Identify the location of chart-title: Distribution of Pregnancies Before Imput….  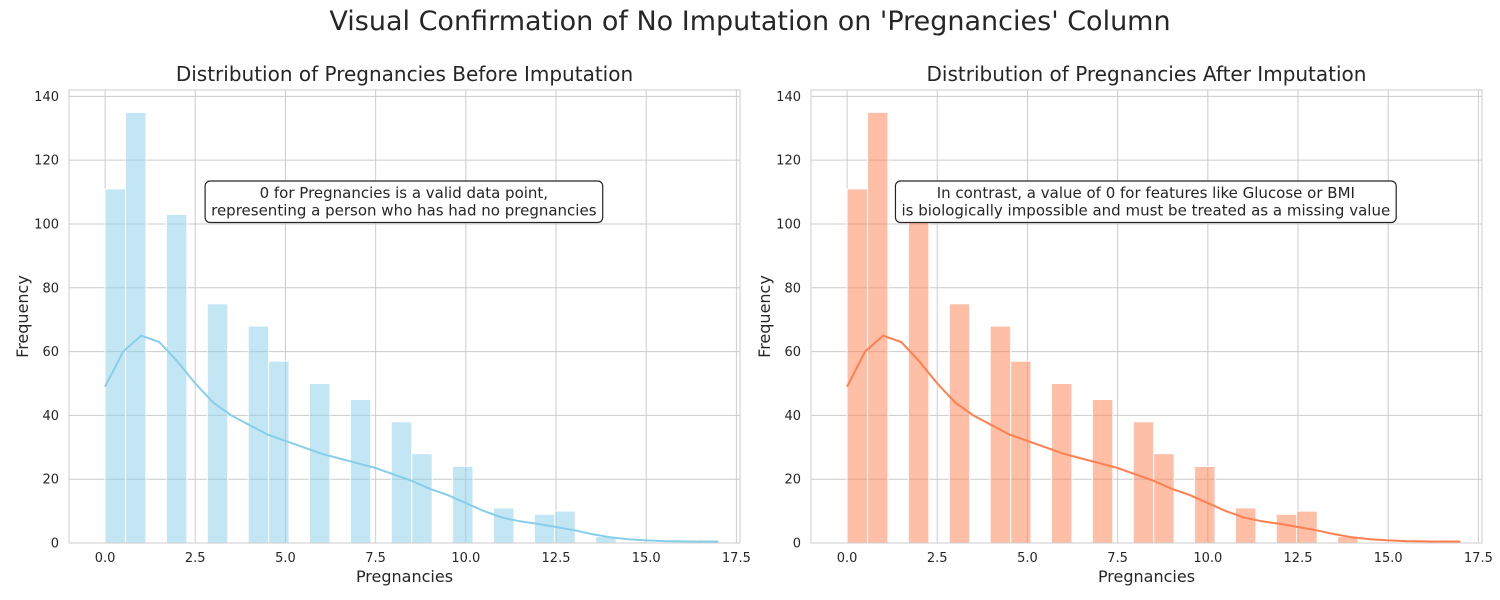
(404, 74).